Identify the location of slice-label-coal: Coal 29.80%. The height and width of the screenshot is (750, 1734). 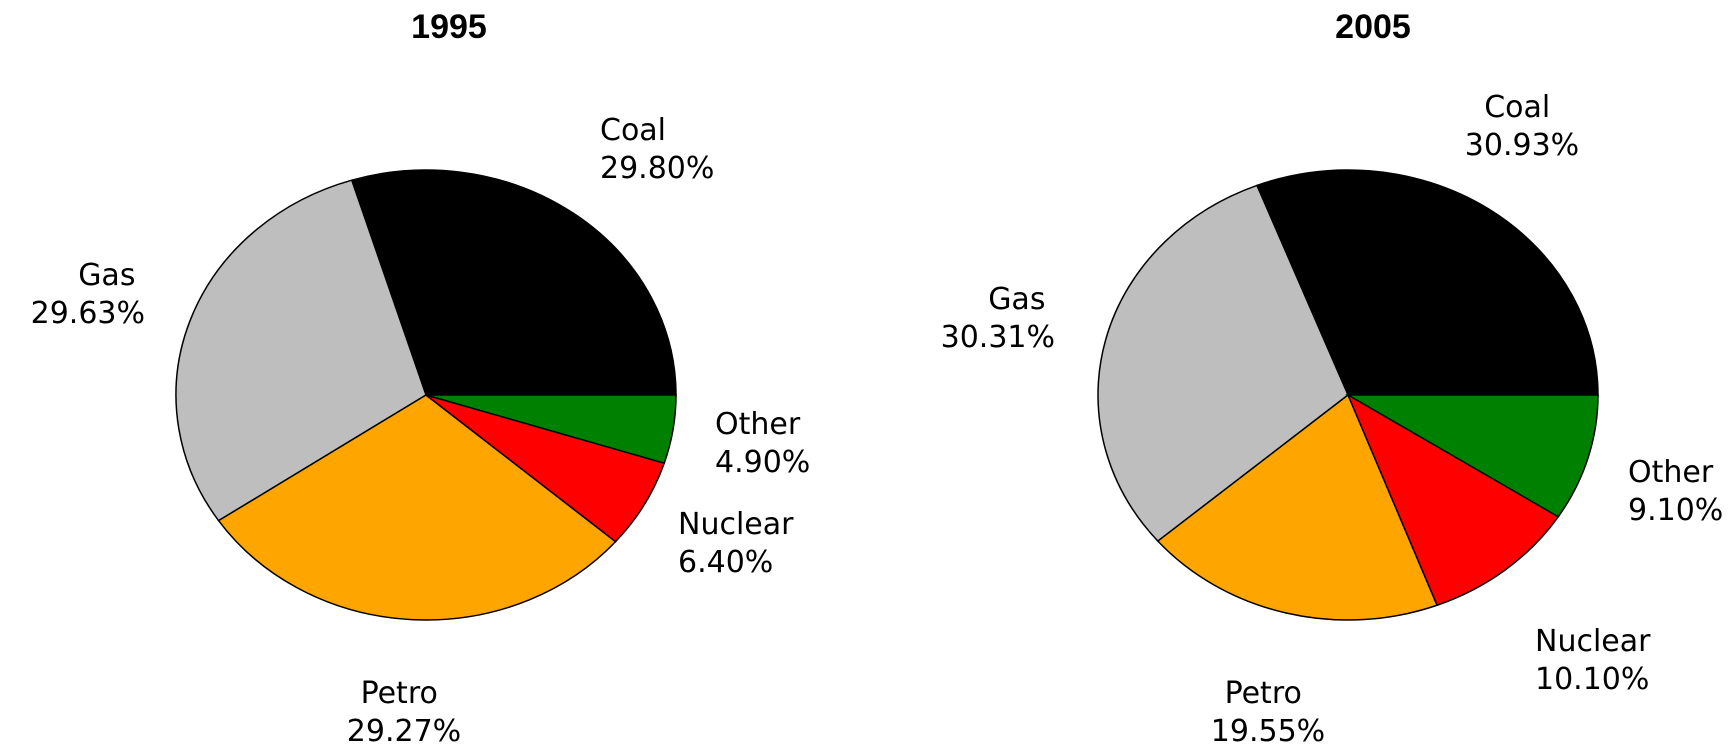
(657, 149).